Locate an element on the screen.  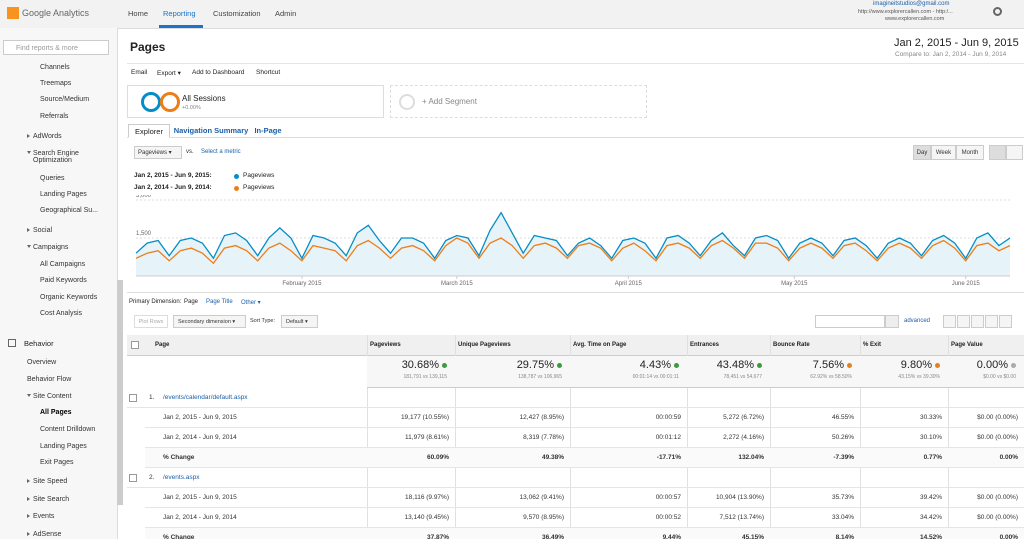
account-email: imagineitstudios@gmail.com is located at coordinates (911, 4).